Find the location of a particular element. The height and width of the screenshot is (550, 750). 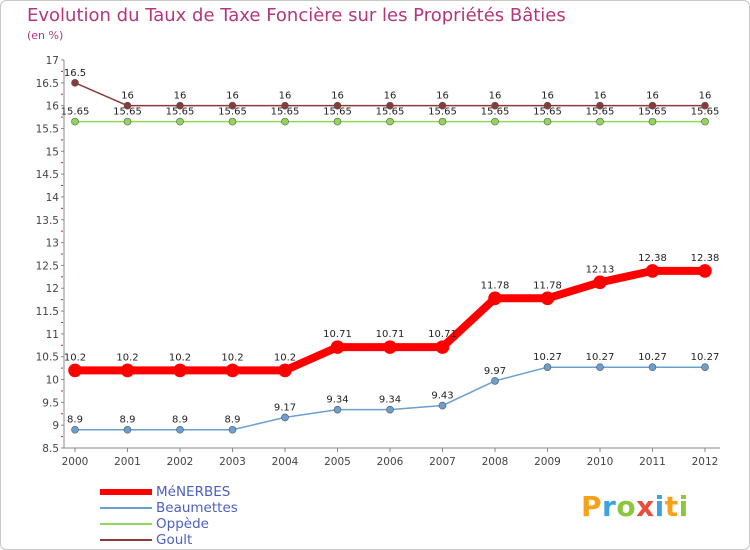

data-label-menerbes: 12.38 is located at coordinates (705, 258).